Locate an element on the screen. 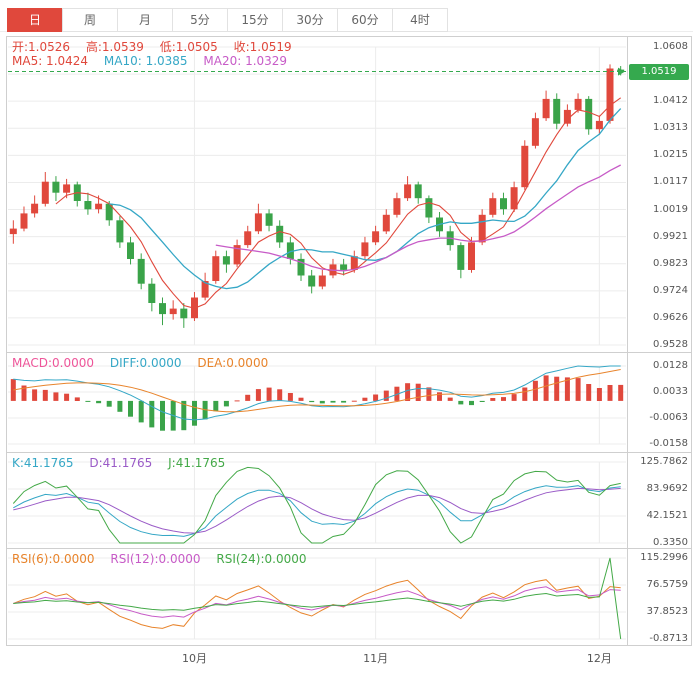 Image resolution: width=693 pixels, height=678 pixels. main-y-axis-label: 1.0412 is located at coordinates (670, 101).